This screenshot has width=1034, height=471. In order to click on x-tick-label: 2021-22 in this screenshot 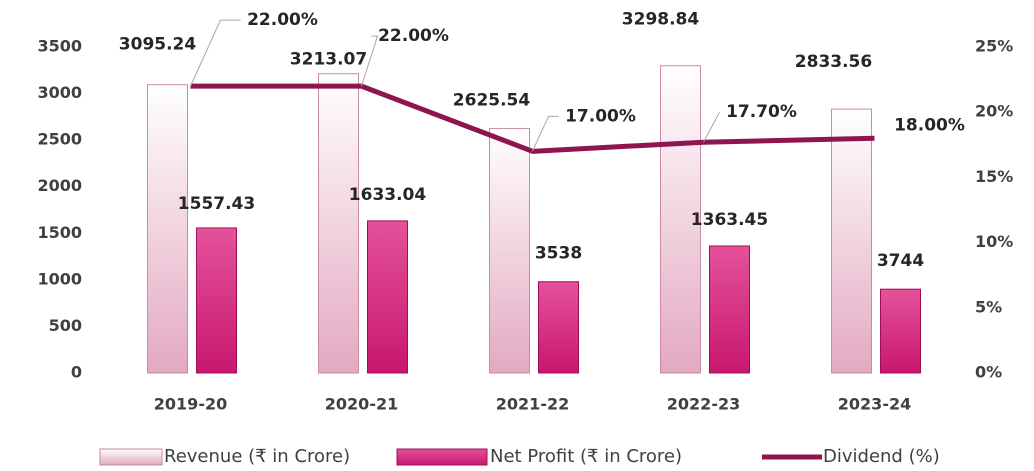, I will do `click(532, 404)`.